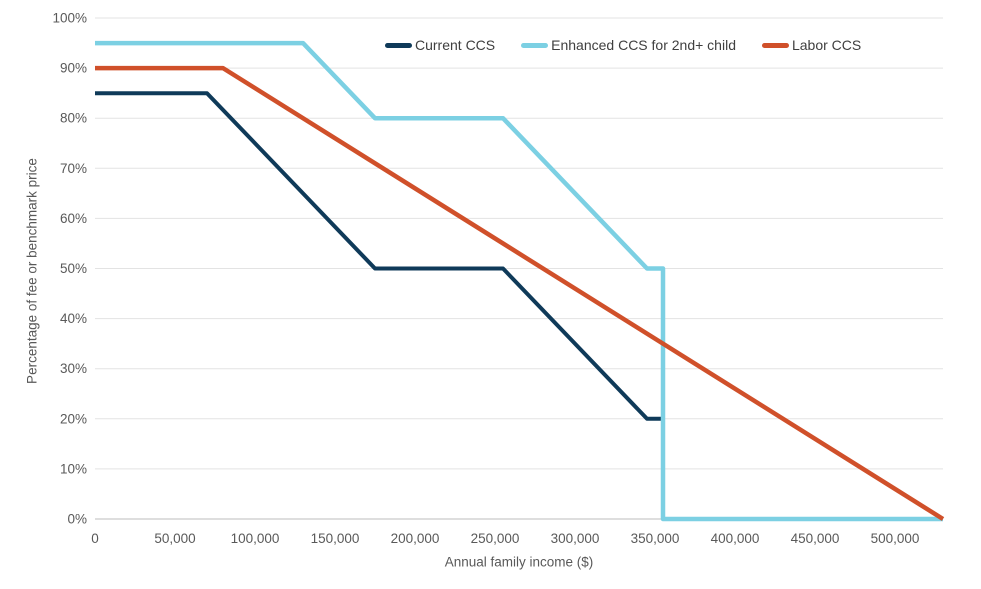 The height and width of the screenshot is (589, 981). I want to click on y-tick-label: 100%, so click(69, 18).